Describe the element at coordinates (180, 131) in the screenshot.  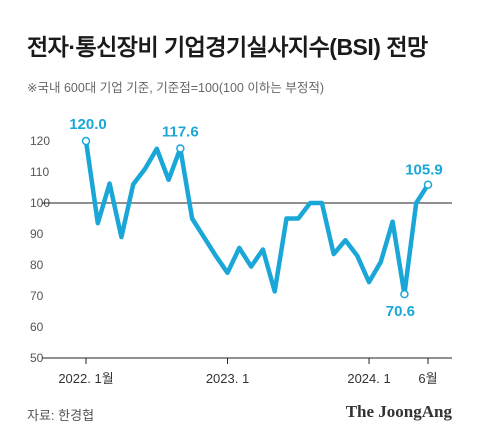
I see `data-label: 117.6` at that location.